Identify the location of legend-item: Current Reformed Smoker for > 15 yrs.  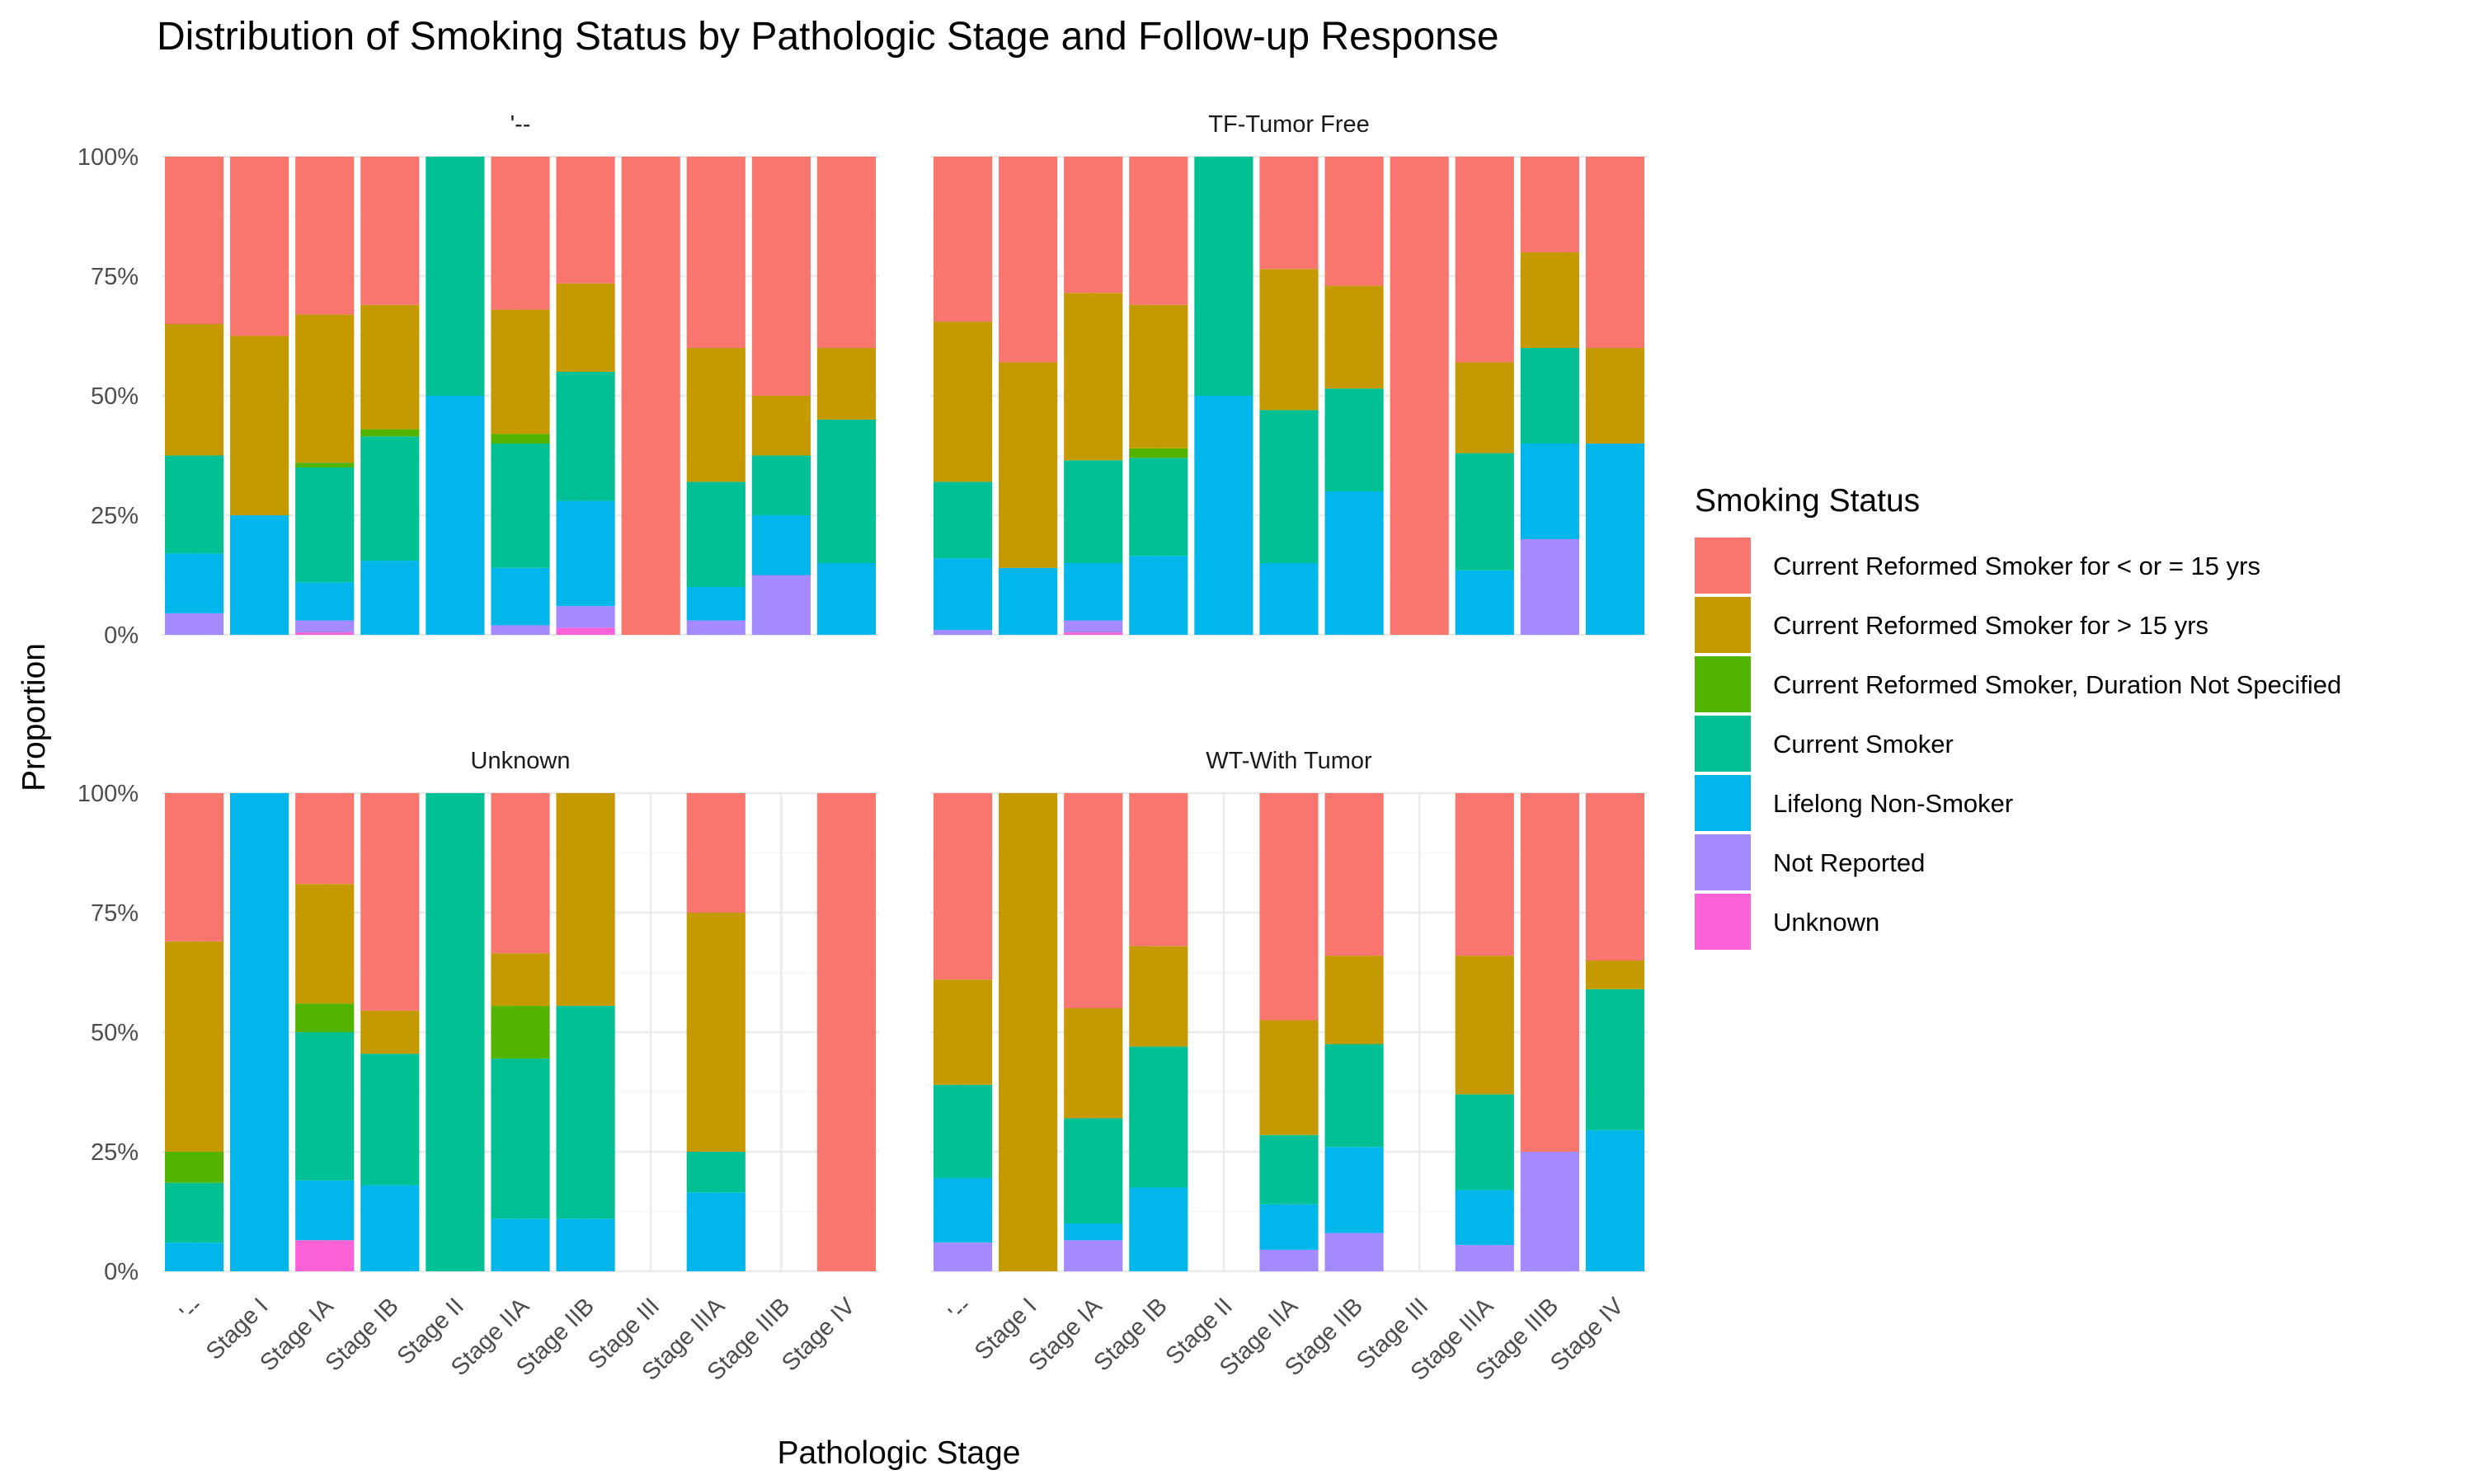
(1951, 625).